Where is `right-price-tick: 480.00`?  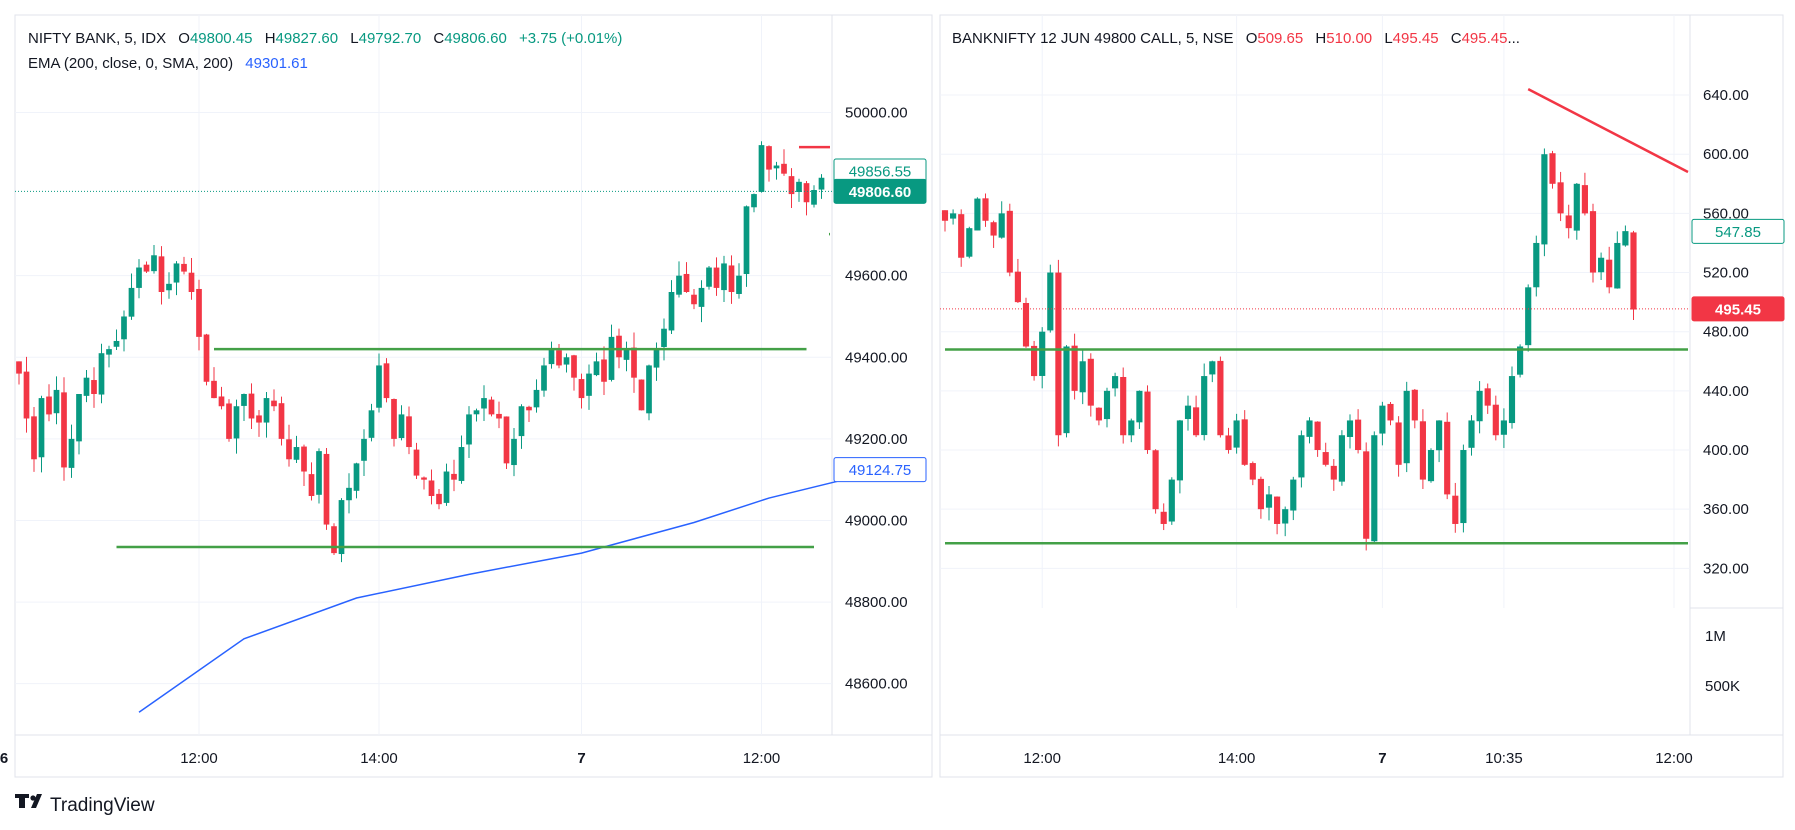 right-price-tick: 480.00 is located at coordinates (1726, 332).